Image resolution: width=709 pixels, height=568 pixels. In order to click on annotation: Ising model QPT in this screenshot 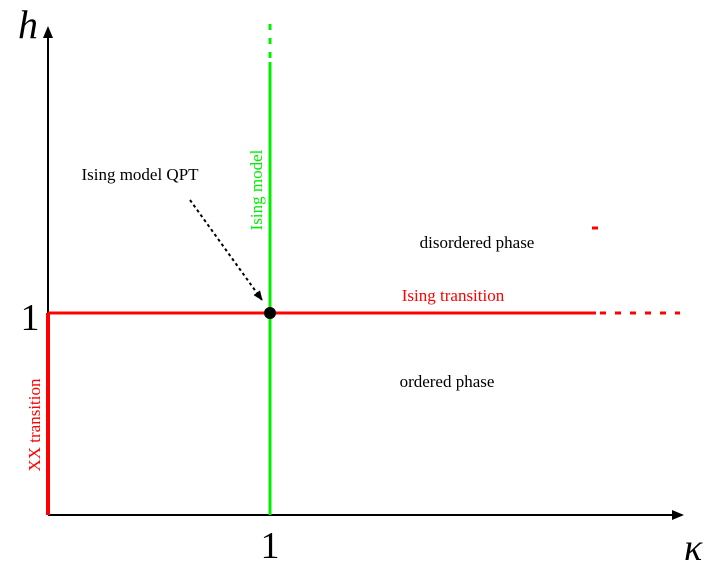, I will do `click(140, 174)`.